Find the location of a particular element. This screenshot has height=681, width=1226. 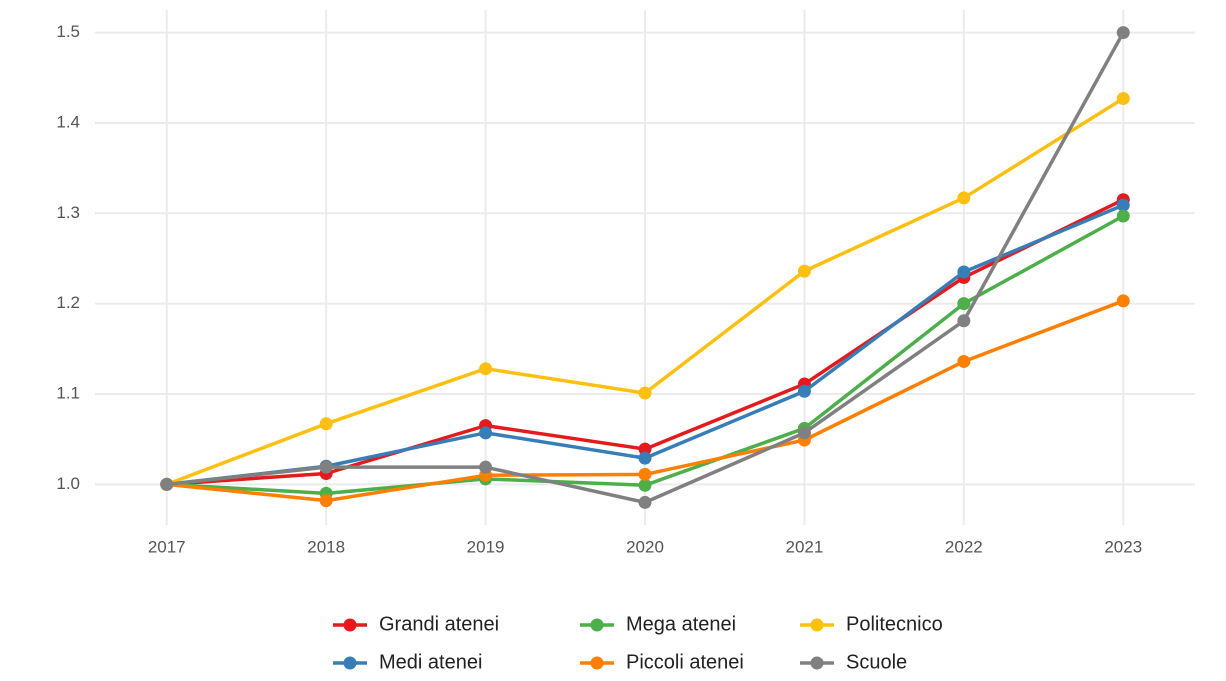

x-tick-label: 2023 is located at coordinates (1123, 546).